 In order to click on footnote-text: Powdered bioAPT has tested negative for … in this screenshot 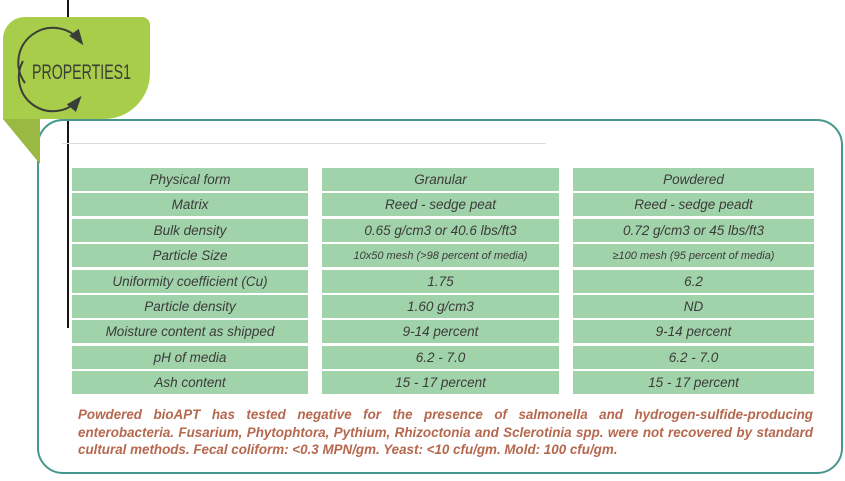, I will do `click(445, 432)`.